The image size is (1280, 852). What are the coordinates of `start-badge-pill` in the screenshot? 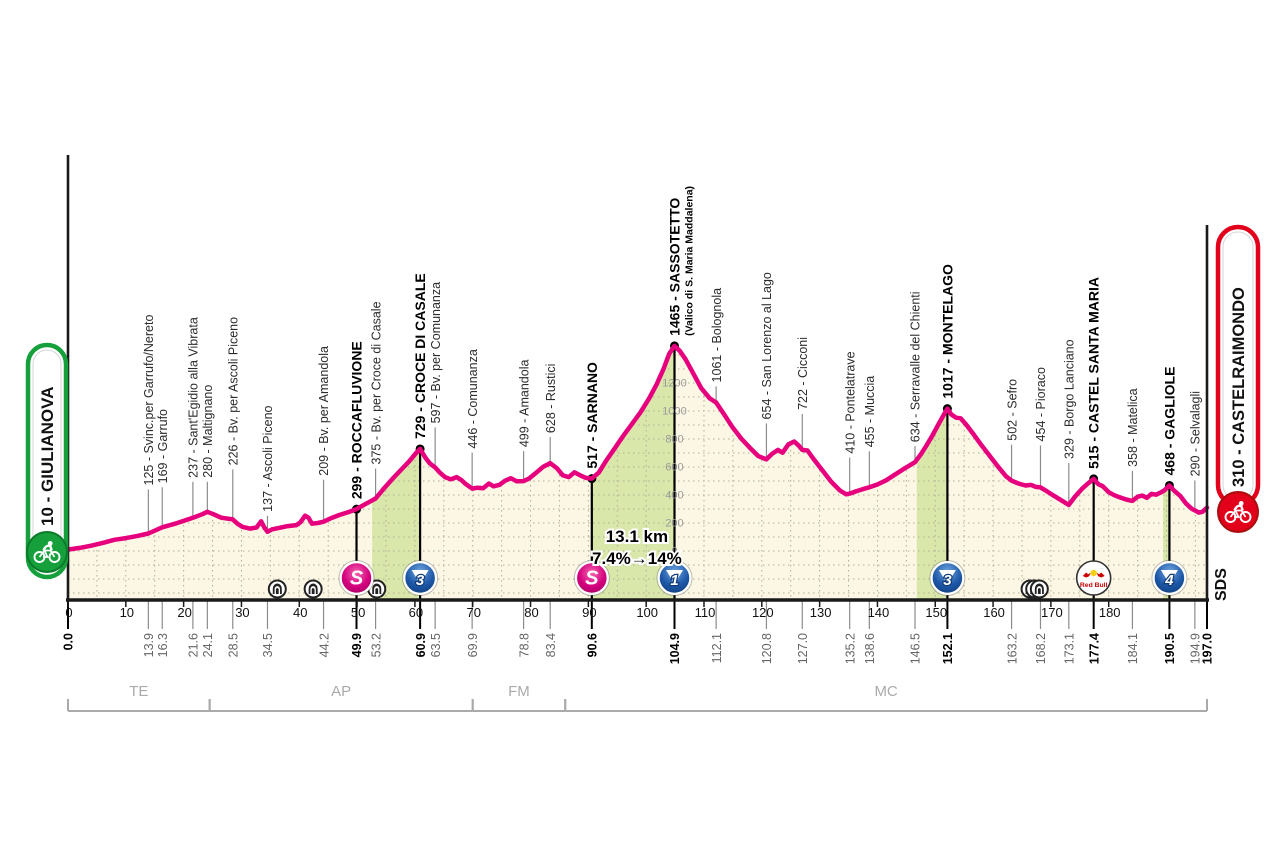 It's located at (47, 461).